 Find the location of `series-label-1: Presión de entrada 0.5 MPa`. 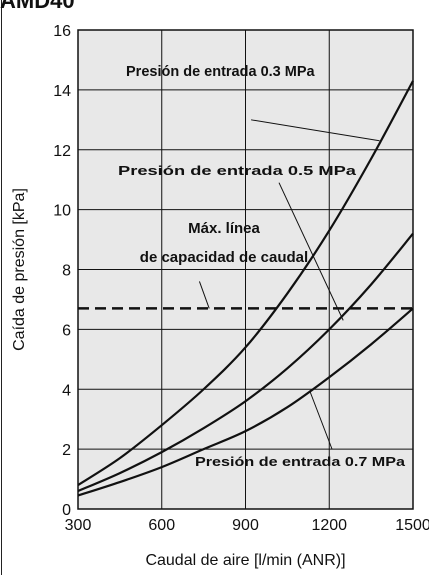

series-label-1: Presión de entrada 0.5 MPa is located at coordinates (237, 170).